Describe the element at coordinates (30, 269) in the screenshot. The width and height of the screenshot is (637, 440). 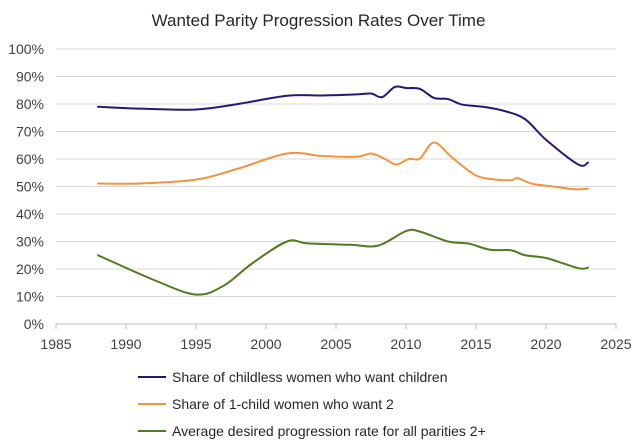
I see `y-tick-label: 20%` at that location.